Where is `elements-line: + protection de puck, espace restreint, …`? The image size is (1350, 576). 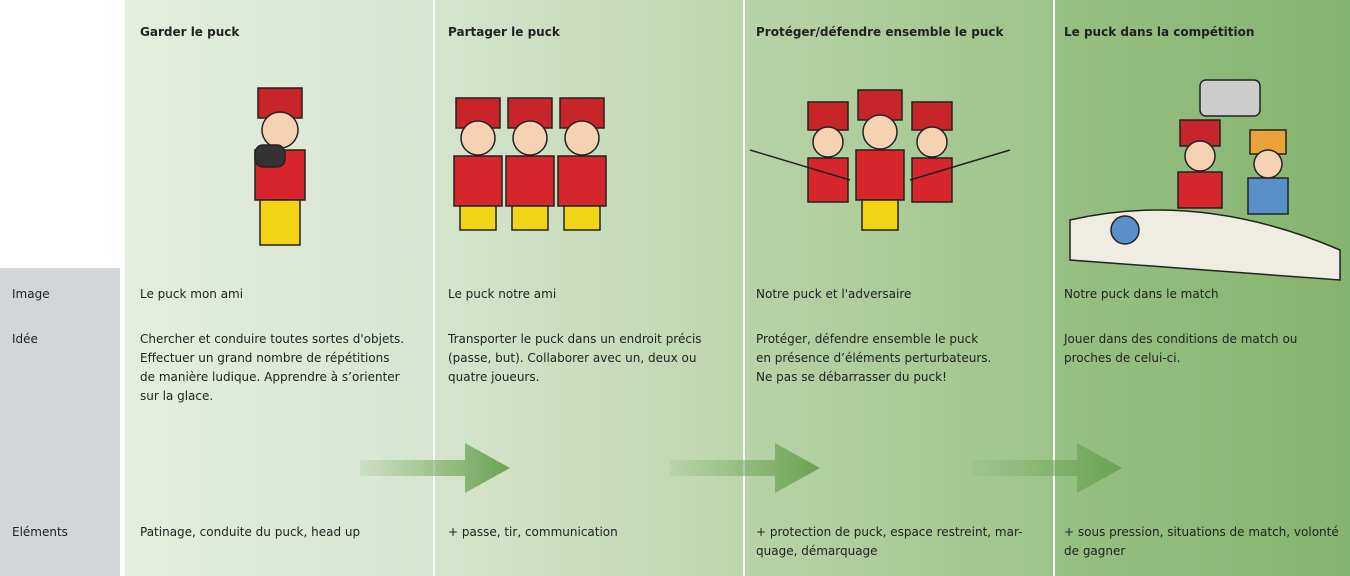 elements-line: + protection de puck, espace restreint, … is located at coordinates (889, 532).